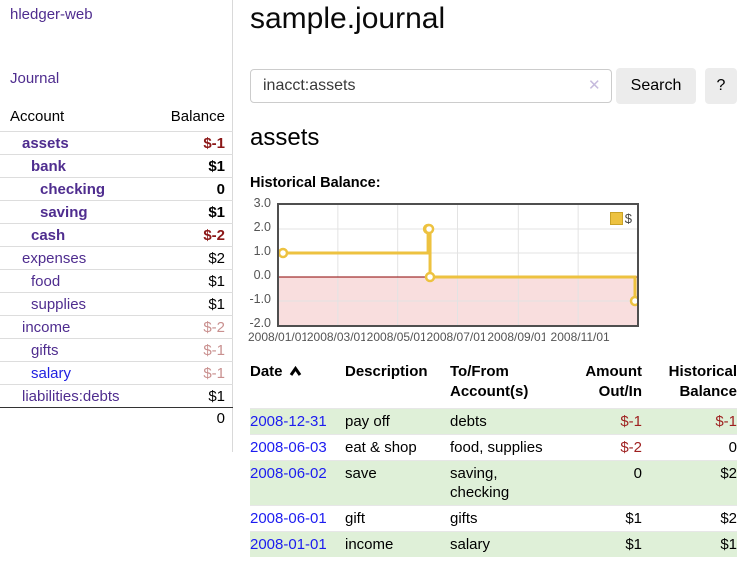  I want to click on account-row: liabilities:debts $1, so click(116, 395).